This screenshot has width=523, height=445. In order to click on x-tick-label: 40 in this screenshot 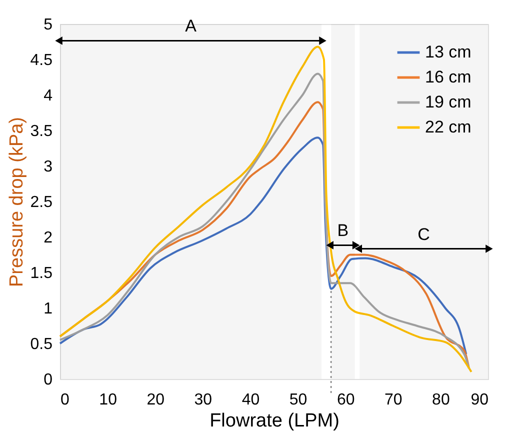, I will do `click(251, 400)`.